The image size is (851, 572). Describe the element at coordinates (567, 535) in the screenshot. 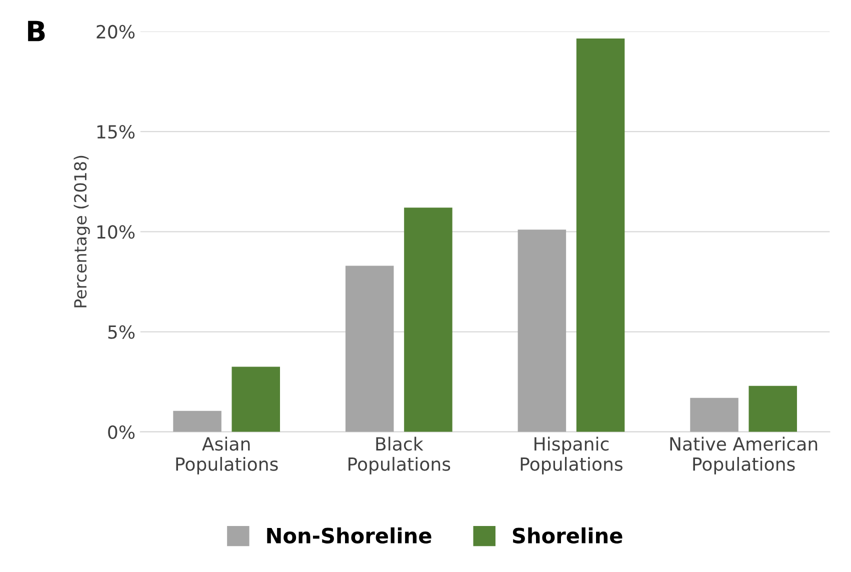

I see `legend-label: Shoreline` at that location.